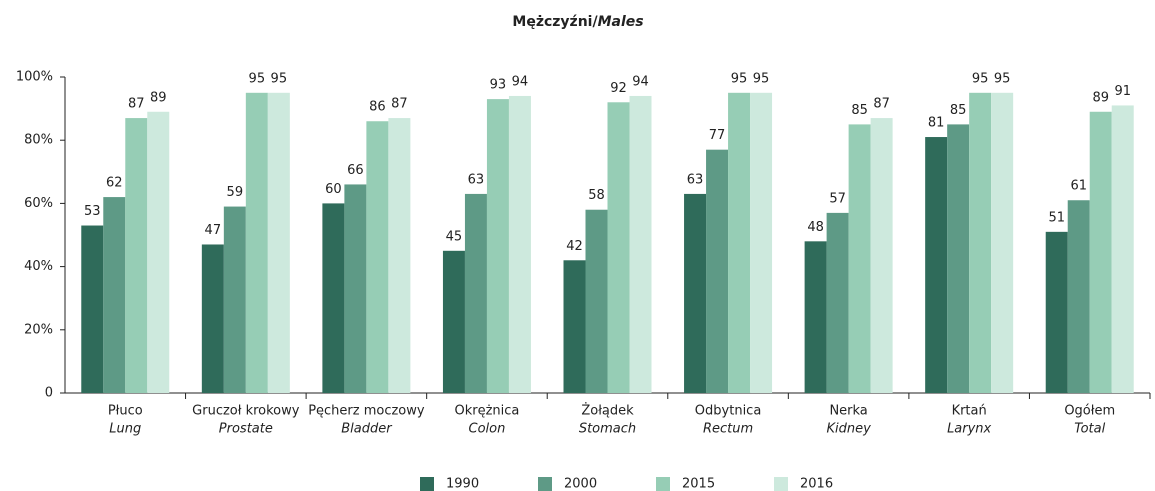  Describe the element at coordinates (125, 411) in the screenshot. I see `x-tick-label: Płuco` at that location.